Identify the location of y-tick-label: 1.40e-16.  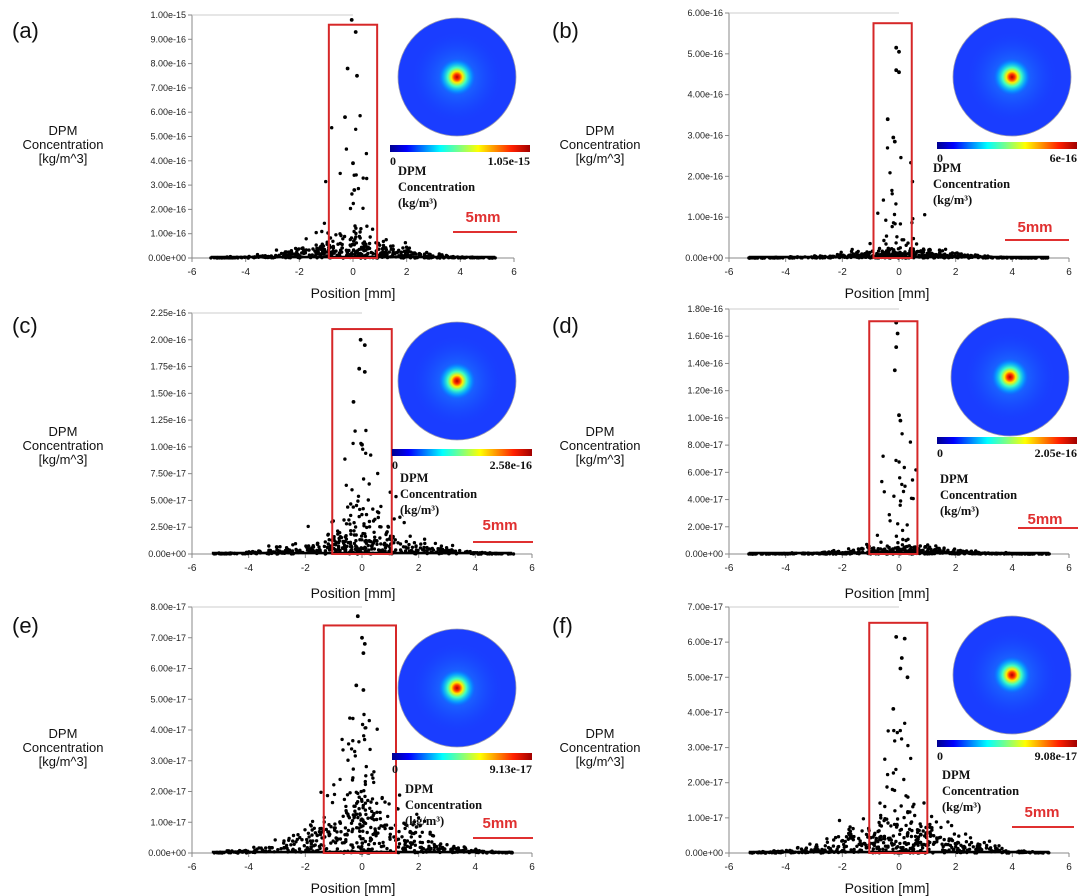
(705, 363).